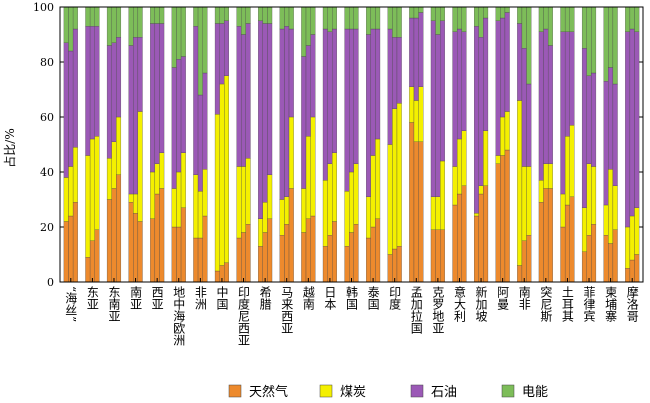  Describe the element at coordinates (47, 62) in the screenshot. I see `y-tick-label: 80` at that location.